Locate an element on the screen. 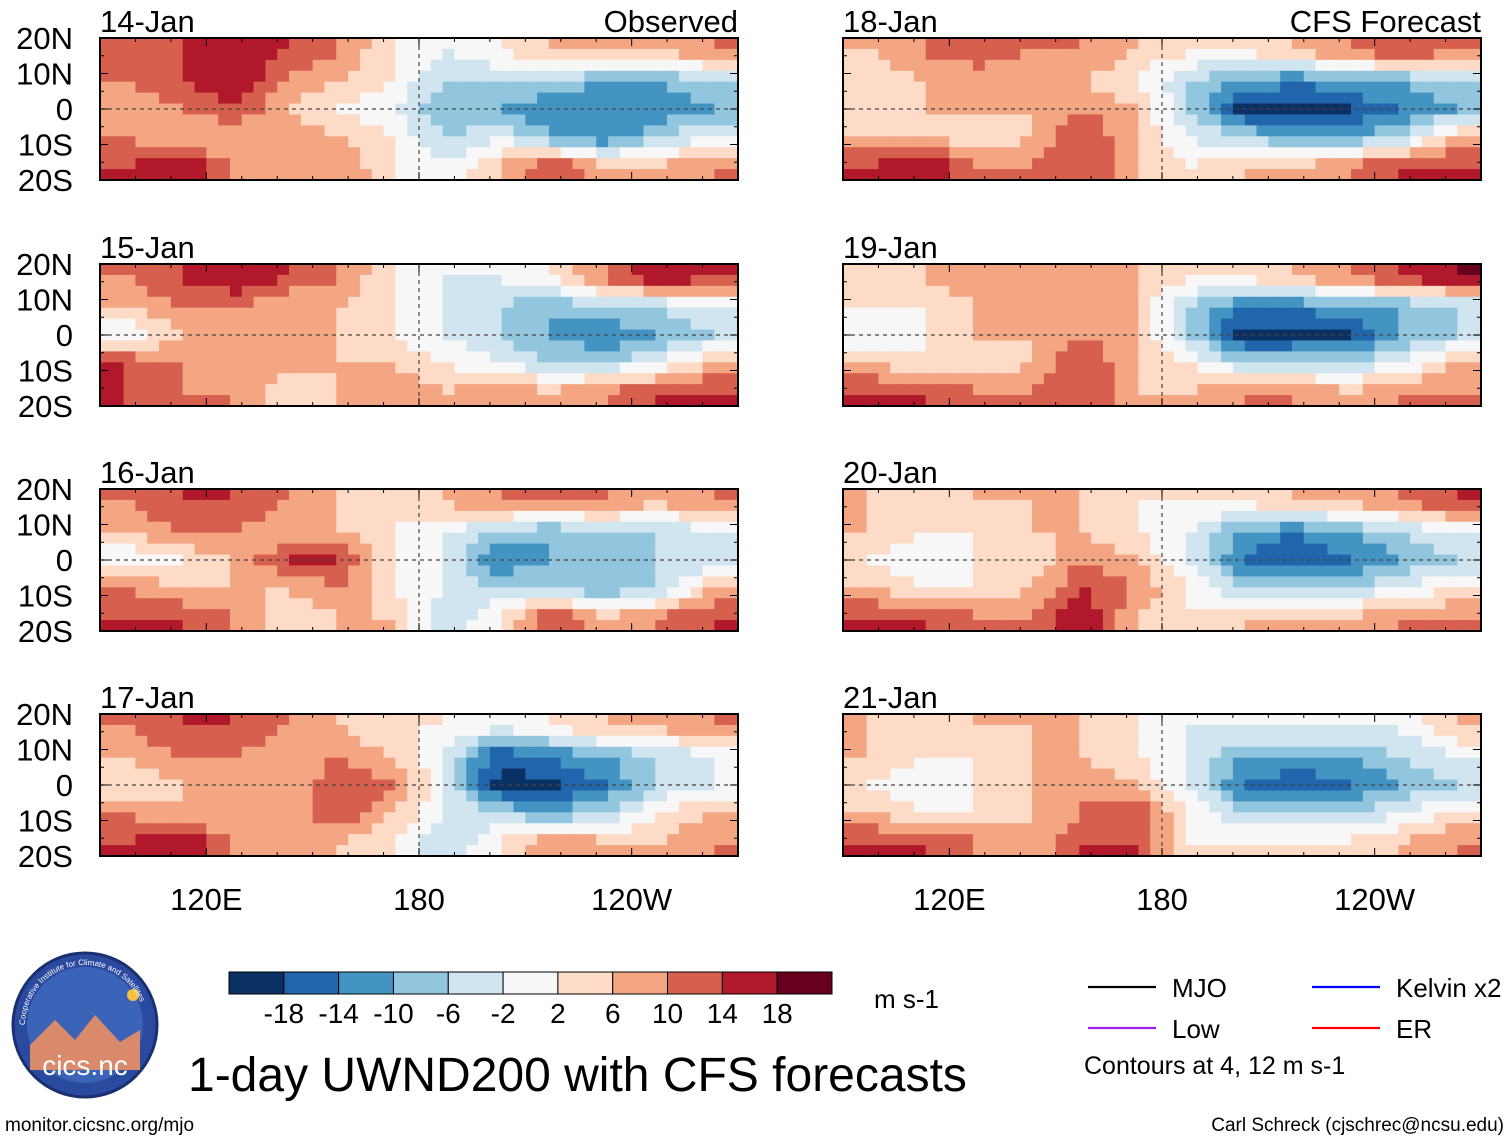  lat-tick-label: 0 is located at coordinates (64, 109).